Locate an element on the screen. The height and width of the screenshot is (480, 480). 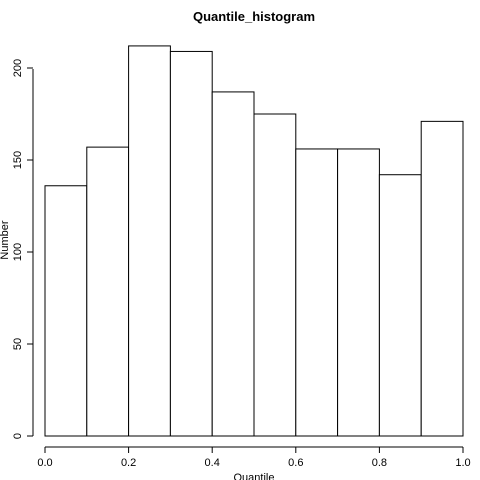
y-axis: 0 50 100 150 200 is located at coordinates (23, 249).